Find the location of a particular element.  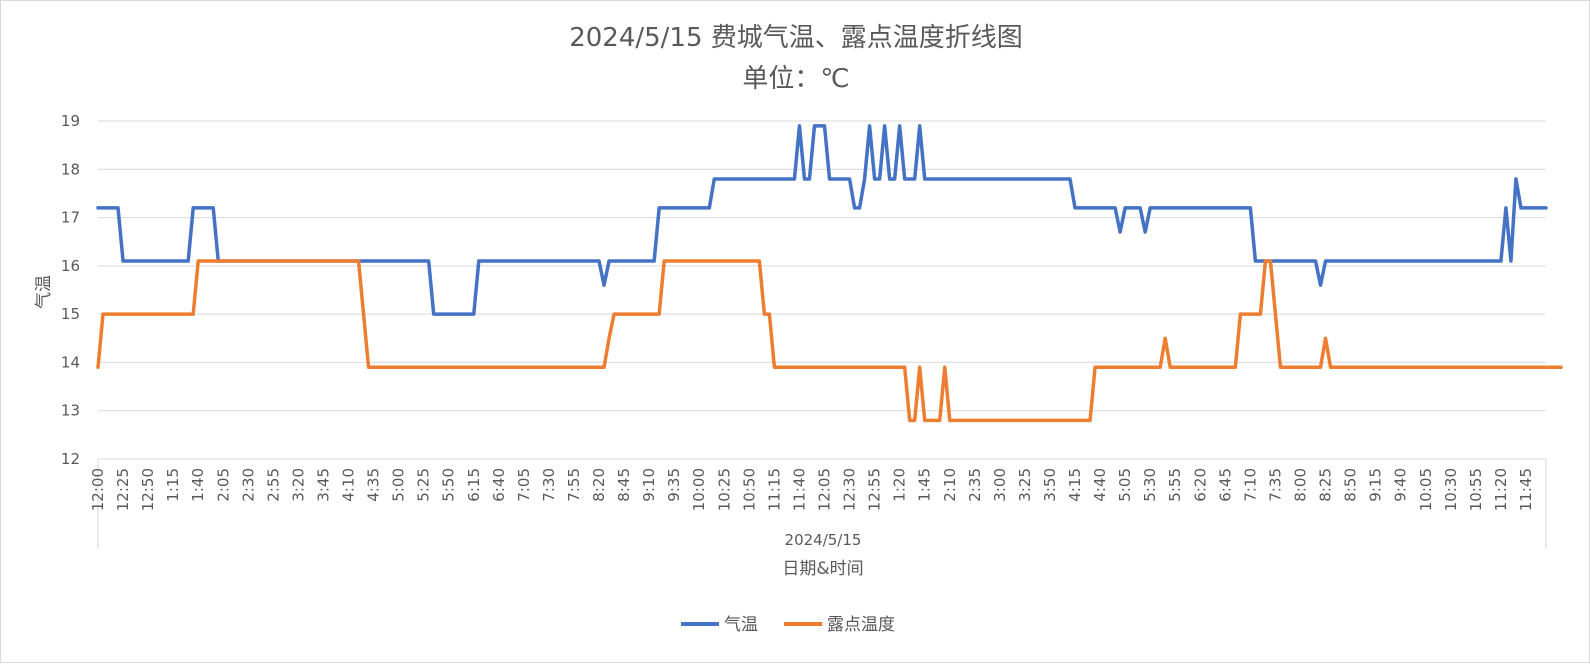

x-tick-label: 12:25 is located at coordinates (123, 489).